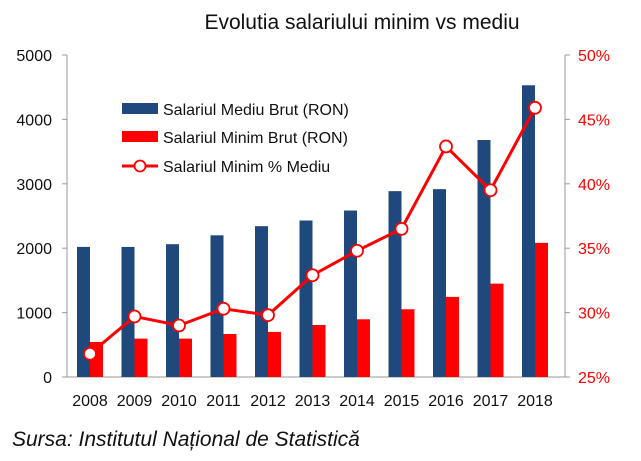 The image size is (641, 461). Describe the element at coordinates (268, 401) in the screenshot. I see `x-tick-label: 2012` at that location.